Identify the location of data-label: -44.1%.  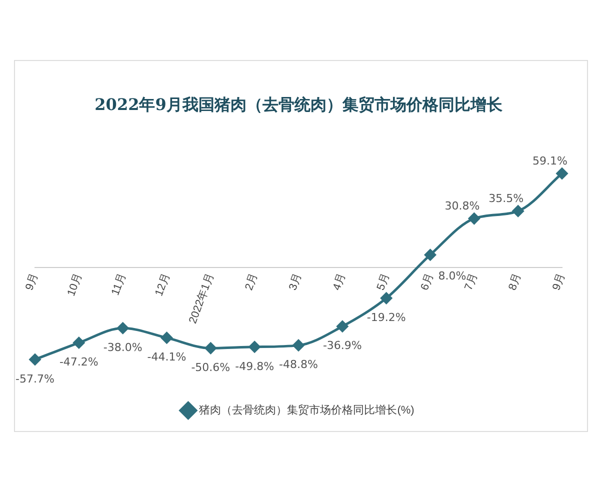
(166, 357).